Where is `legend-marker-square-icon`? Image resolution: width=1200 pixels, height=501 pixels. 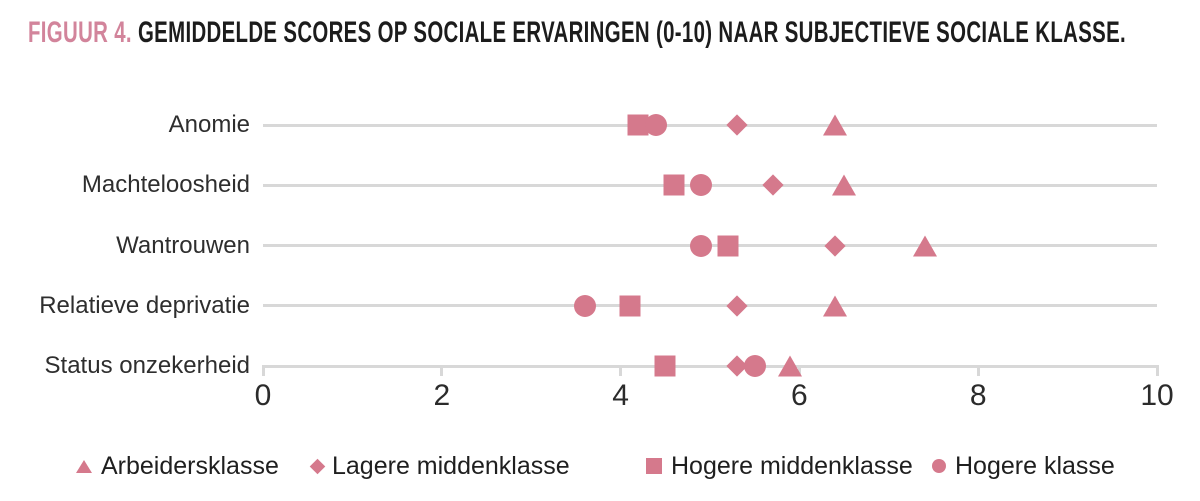 legend-marker-square-icon is located at coordinates (654, 466).